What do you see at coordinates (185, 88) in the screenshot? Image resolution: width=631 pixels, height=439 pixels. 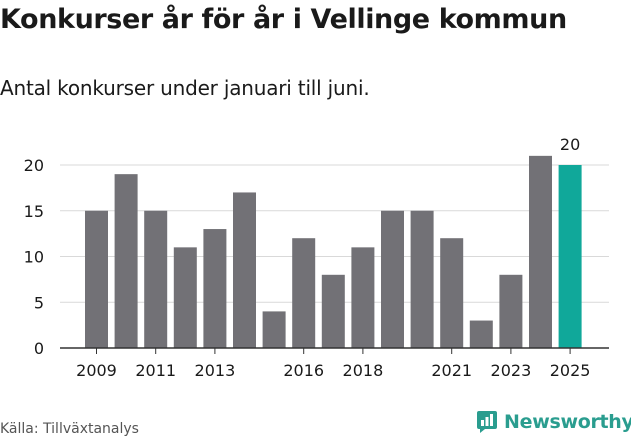 I see `chart-subtitle: Antal konkurser under januari till juni.` at bounding box center [185, 88].